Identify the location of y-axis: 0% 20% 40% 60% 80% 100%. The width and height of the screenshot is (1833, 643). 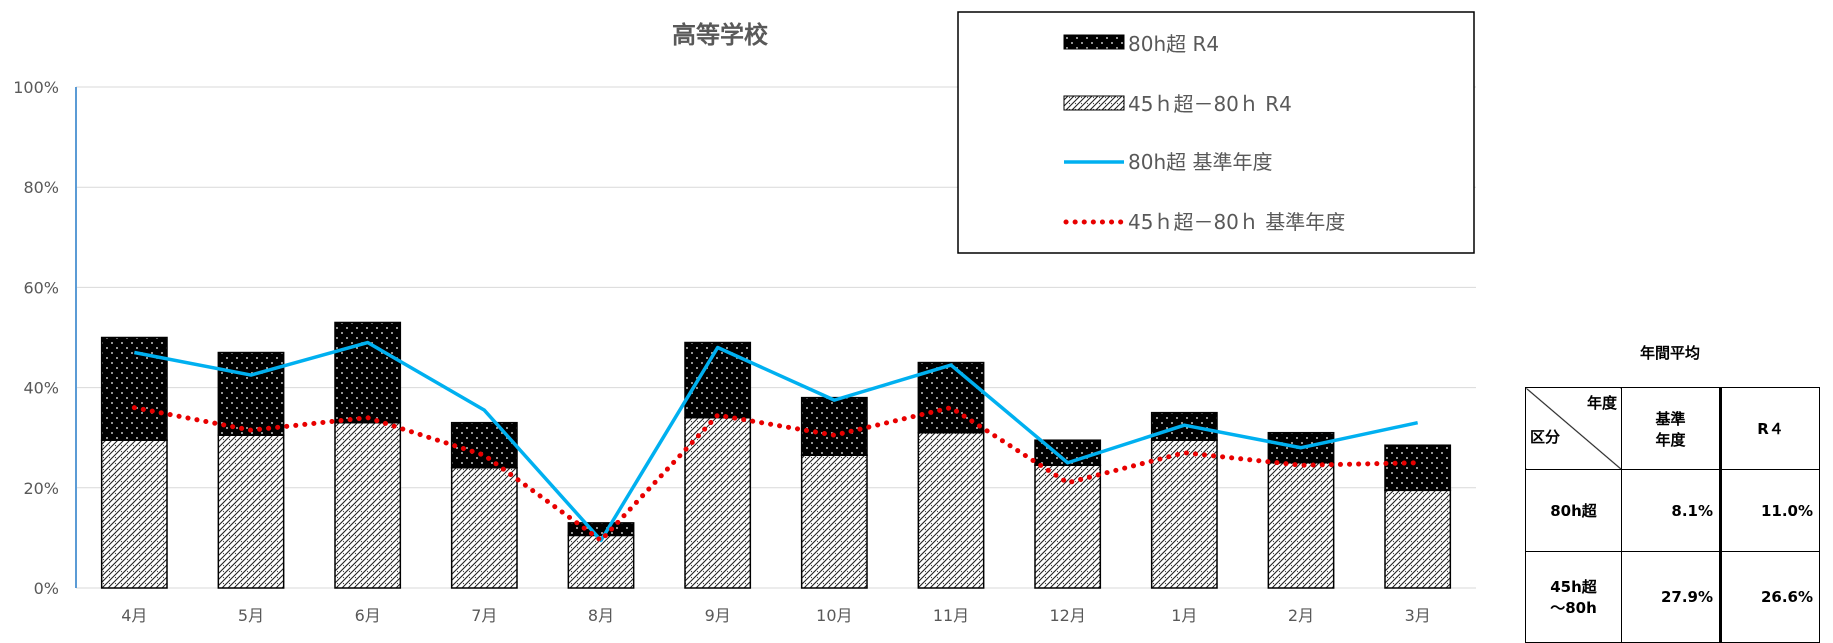
(36, 338).